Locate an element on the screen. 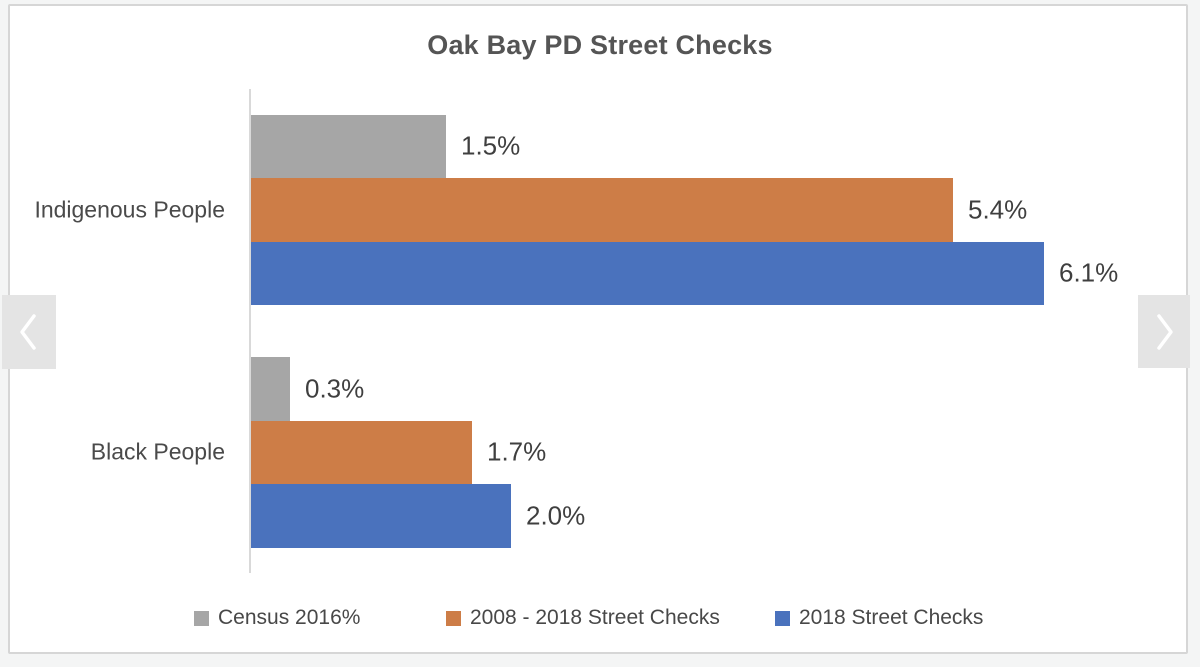 The width and height of the screenshot is (1200, 667). carousel-prev-button is located at coordinates (29, 332).